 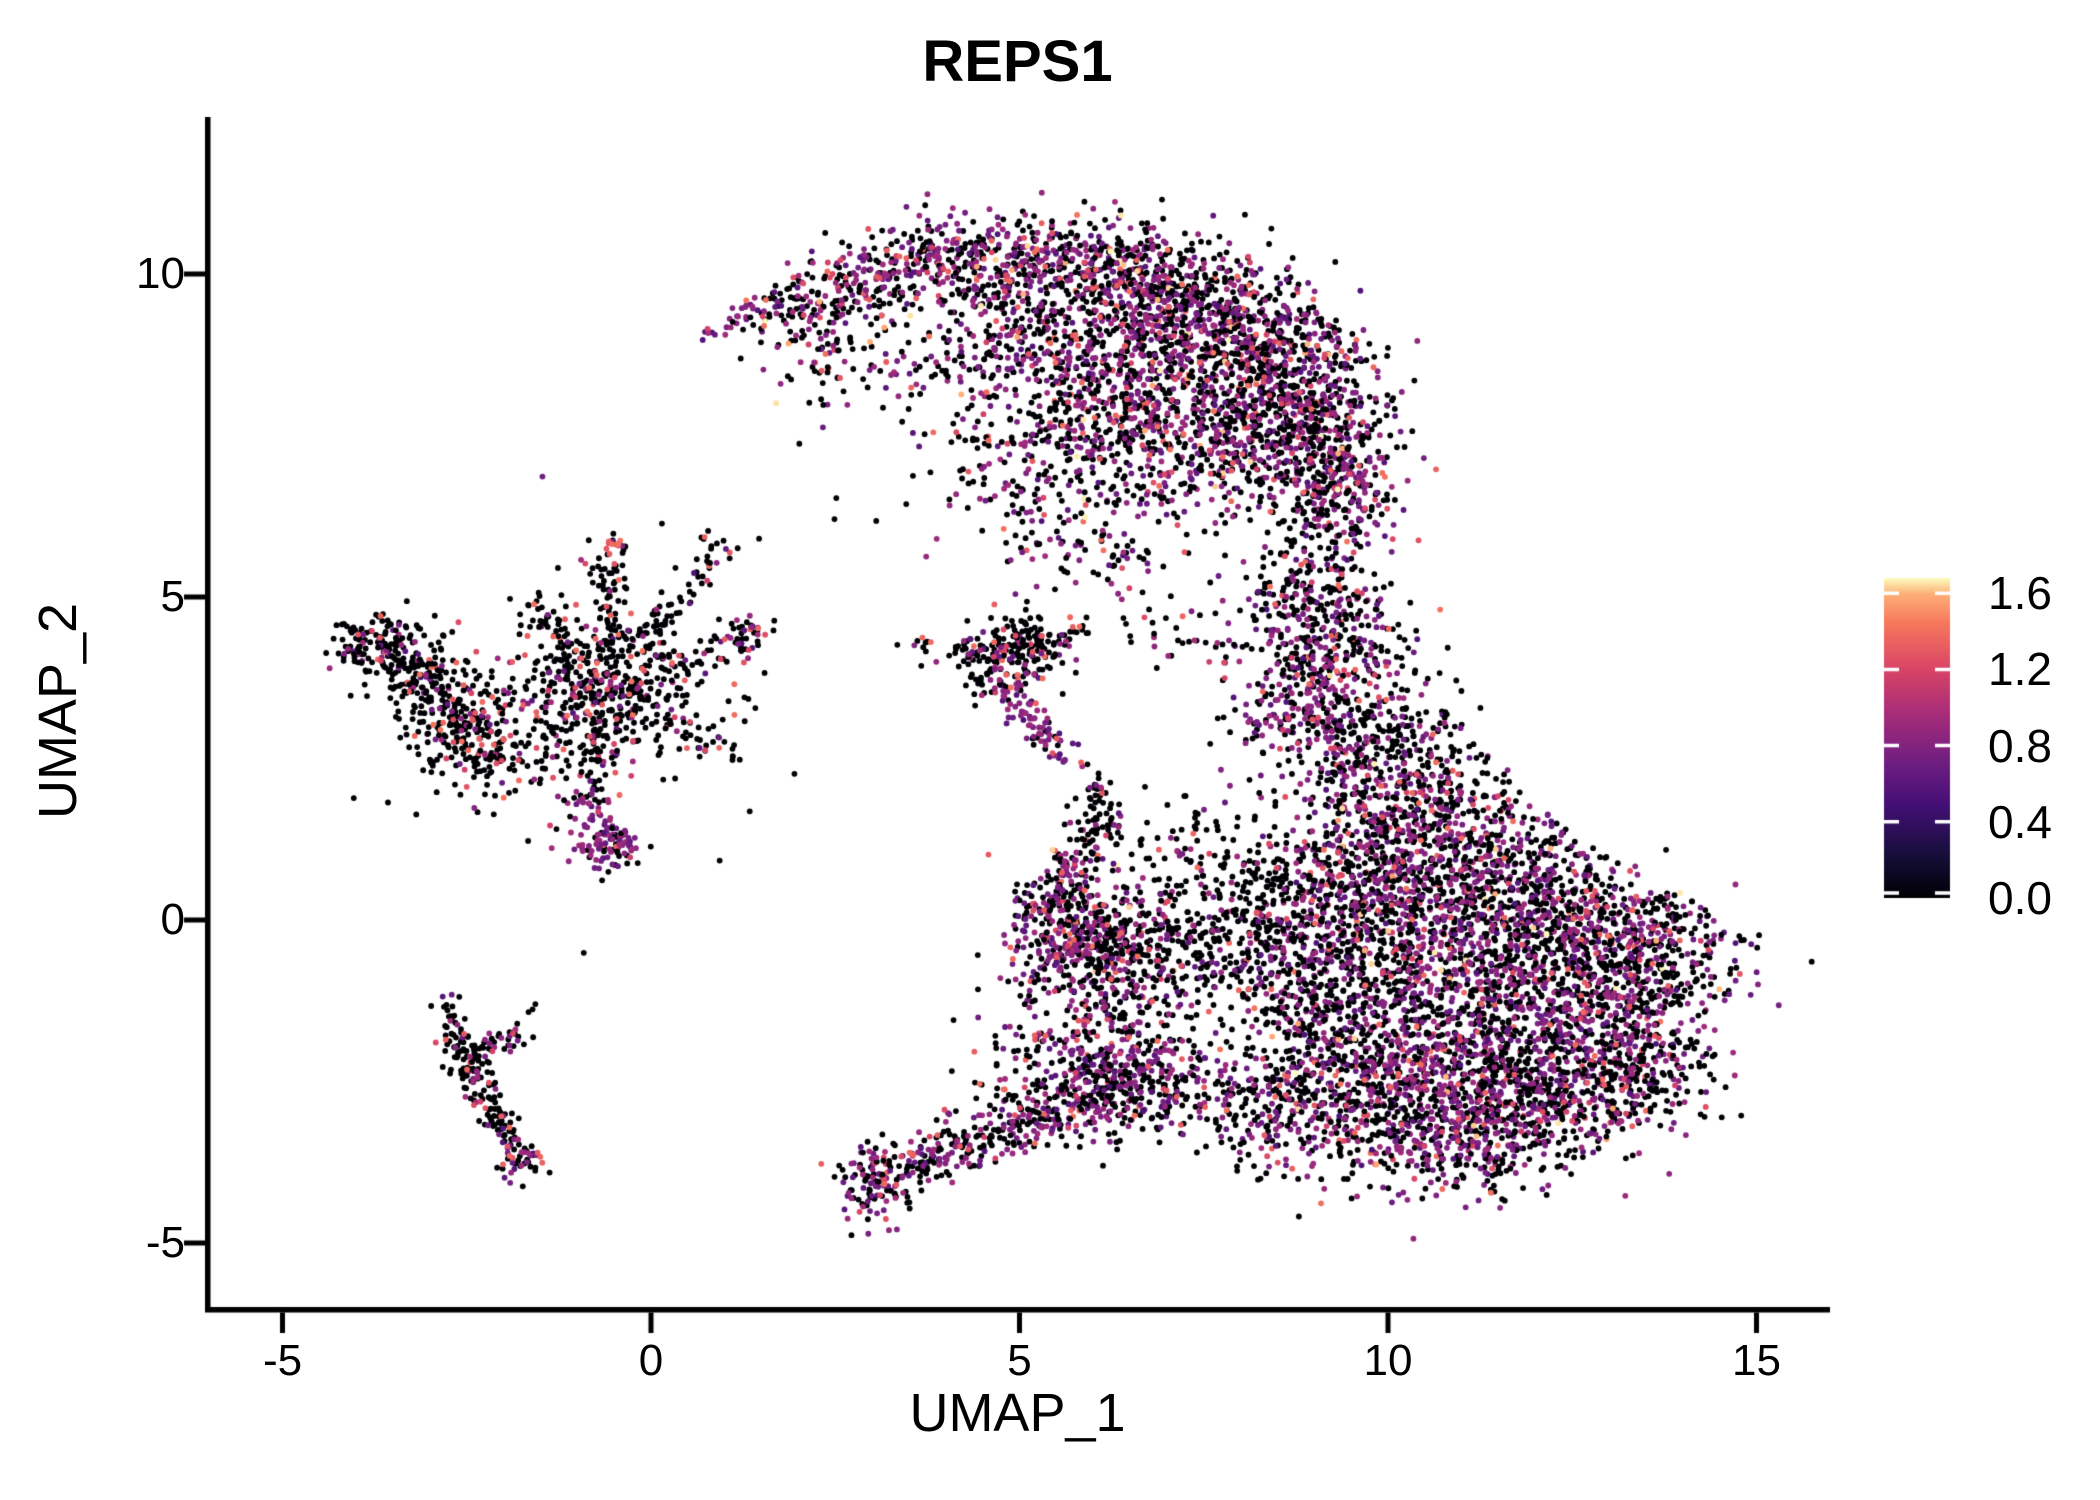 What do you see at coordinates (2020, 669) in the screenshot?
I see `colorbar-tick-label: 1.2` at bounding box center [2020, 669].